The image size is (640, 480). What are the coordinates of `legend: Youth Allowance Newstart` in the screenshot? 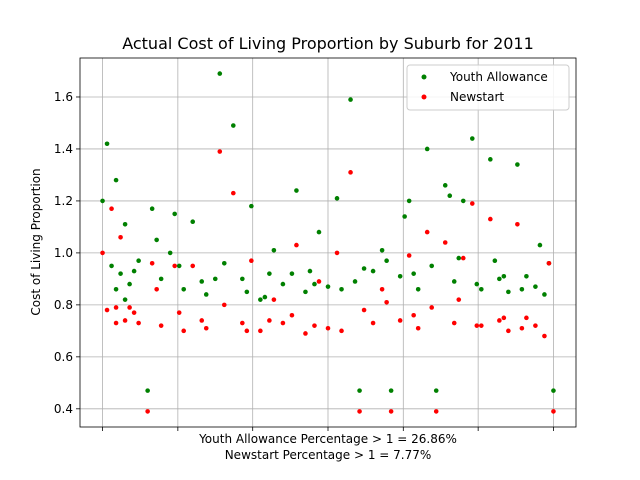 It's located at (488, 87).